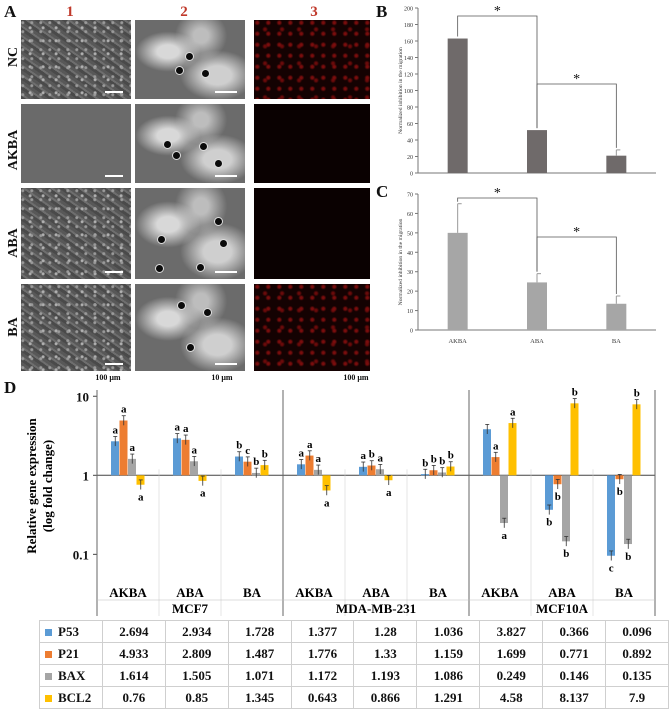  I want to click on table-cell: 2.934, so click(196, 631).